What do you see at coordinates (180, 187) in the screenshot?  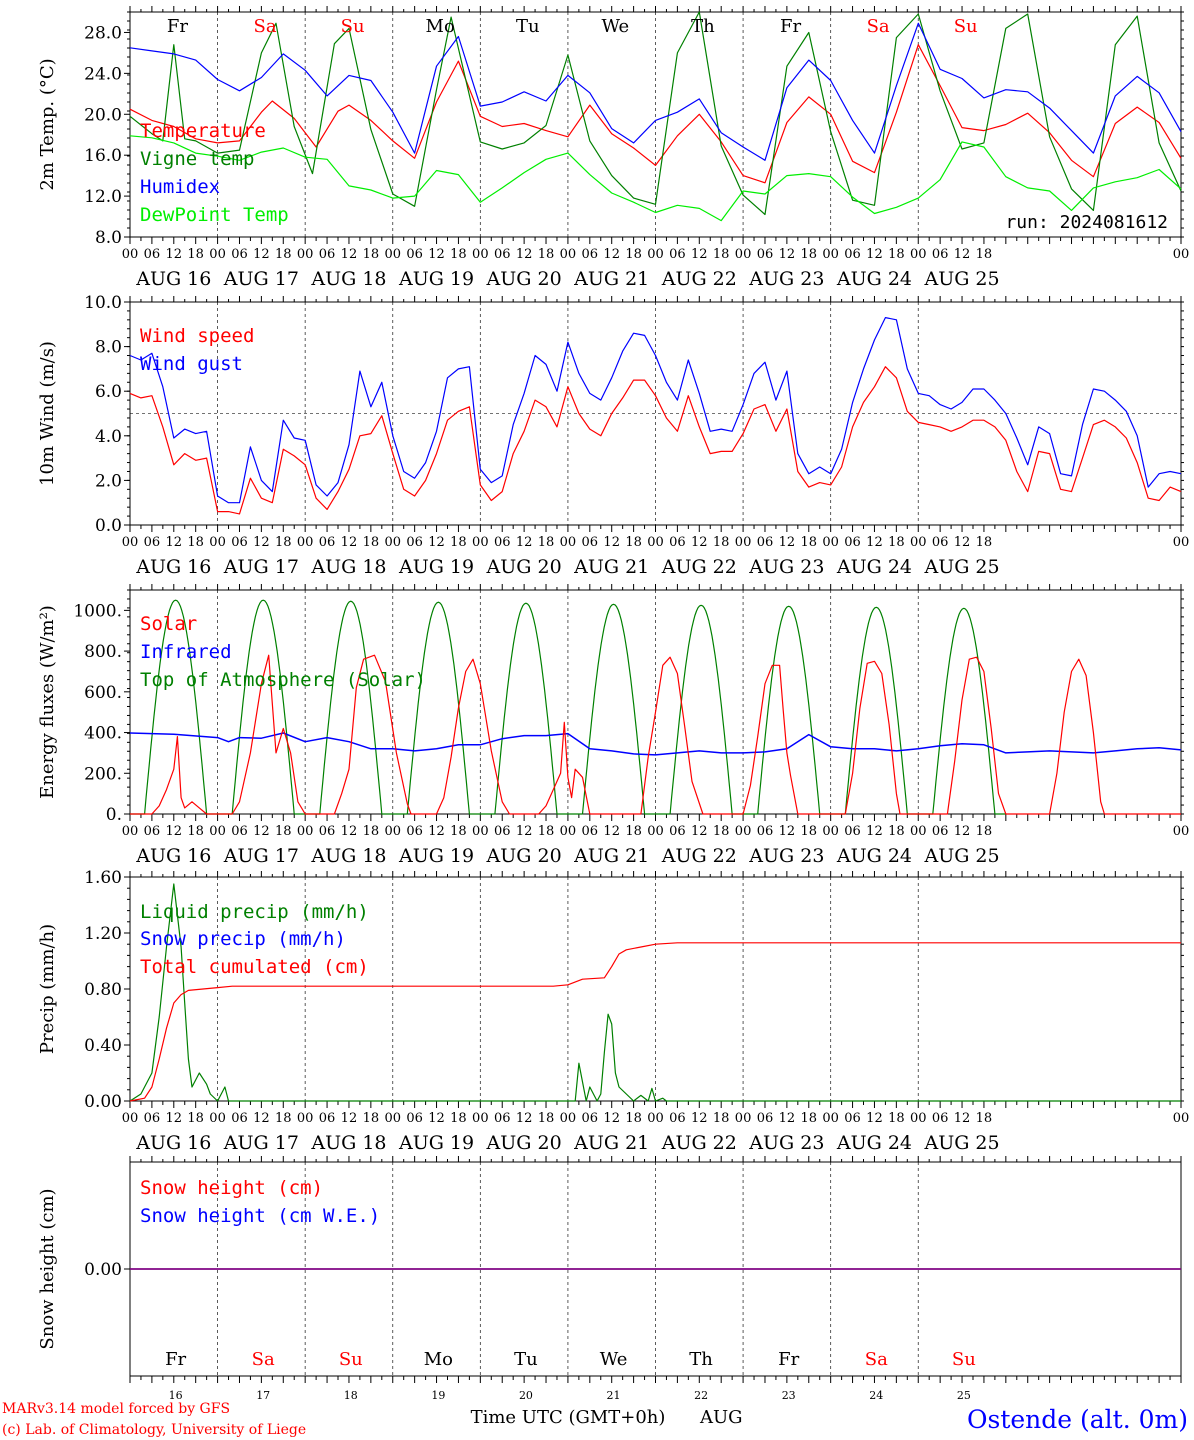 I see `legend-entry: Humidex` at bounding box center [180, 187].